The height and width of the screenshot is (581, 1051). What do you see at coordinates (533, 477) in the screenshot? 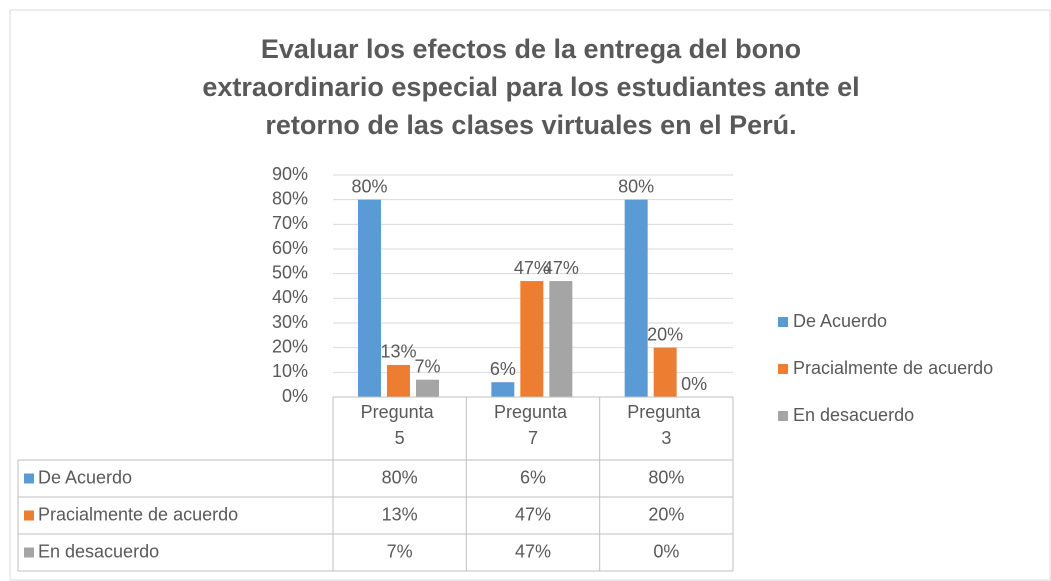
I see `table-cell: 6%` at bounding box center [533, 477].